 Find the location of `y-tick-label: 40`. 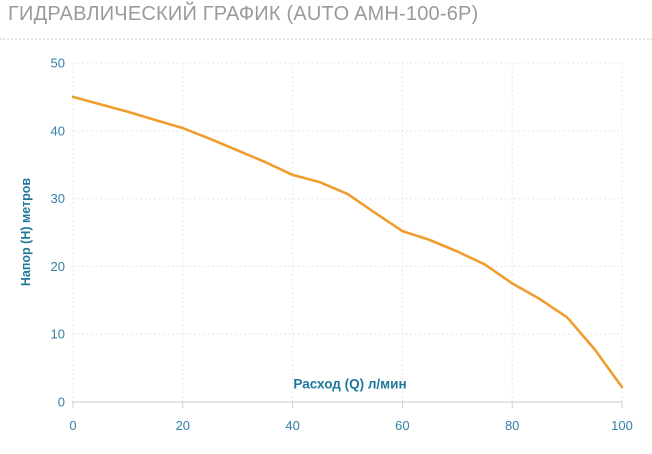

y-tick-label: 40 is located at coordinates (58, 130).